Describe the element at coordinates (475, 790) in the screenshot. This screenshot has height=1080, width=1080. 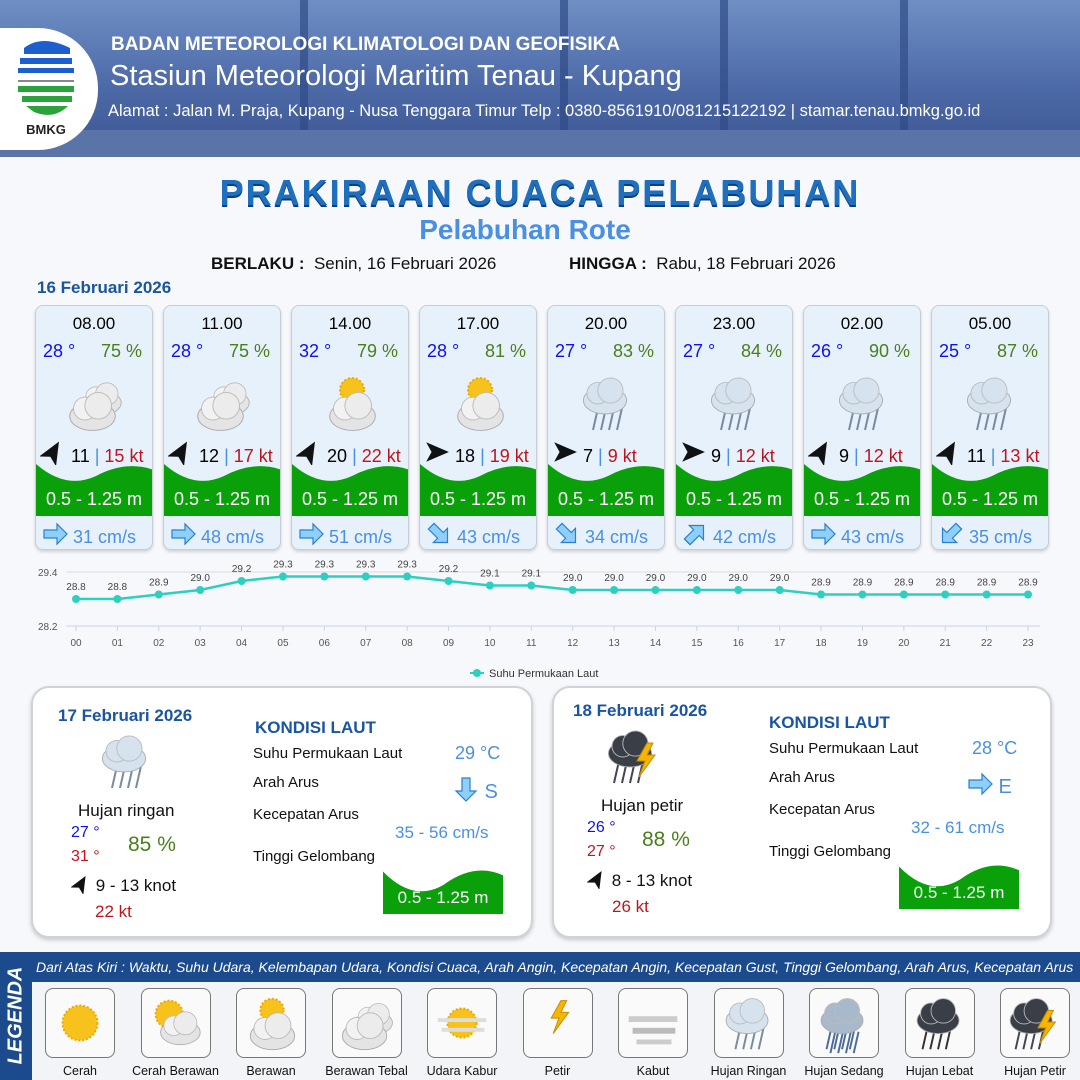
I see `current-direction: S` at that location.